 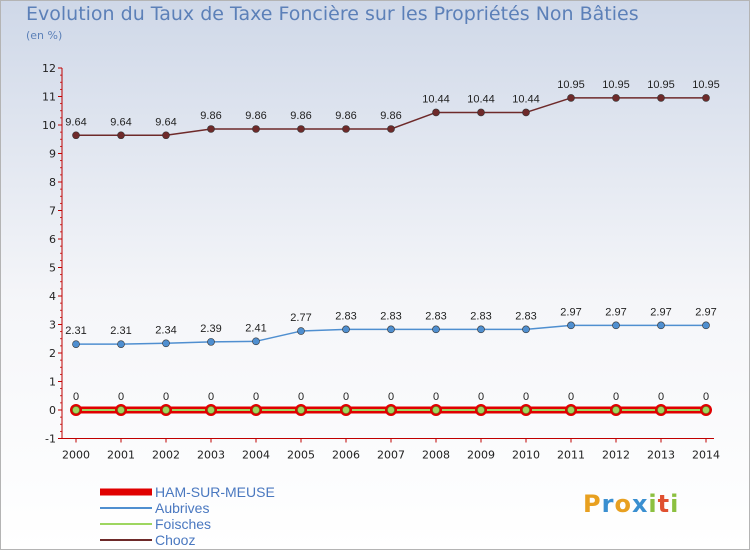 I want to click on y-tick-label: 12, so click(x=49, y=68).